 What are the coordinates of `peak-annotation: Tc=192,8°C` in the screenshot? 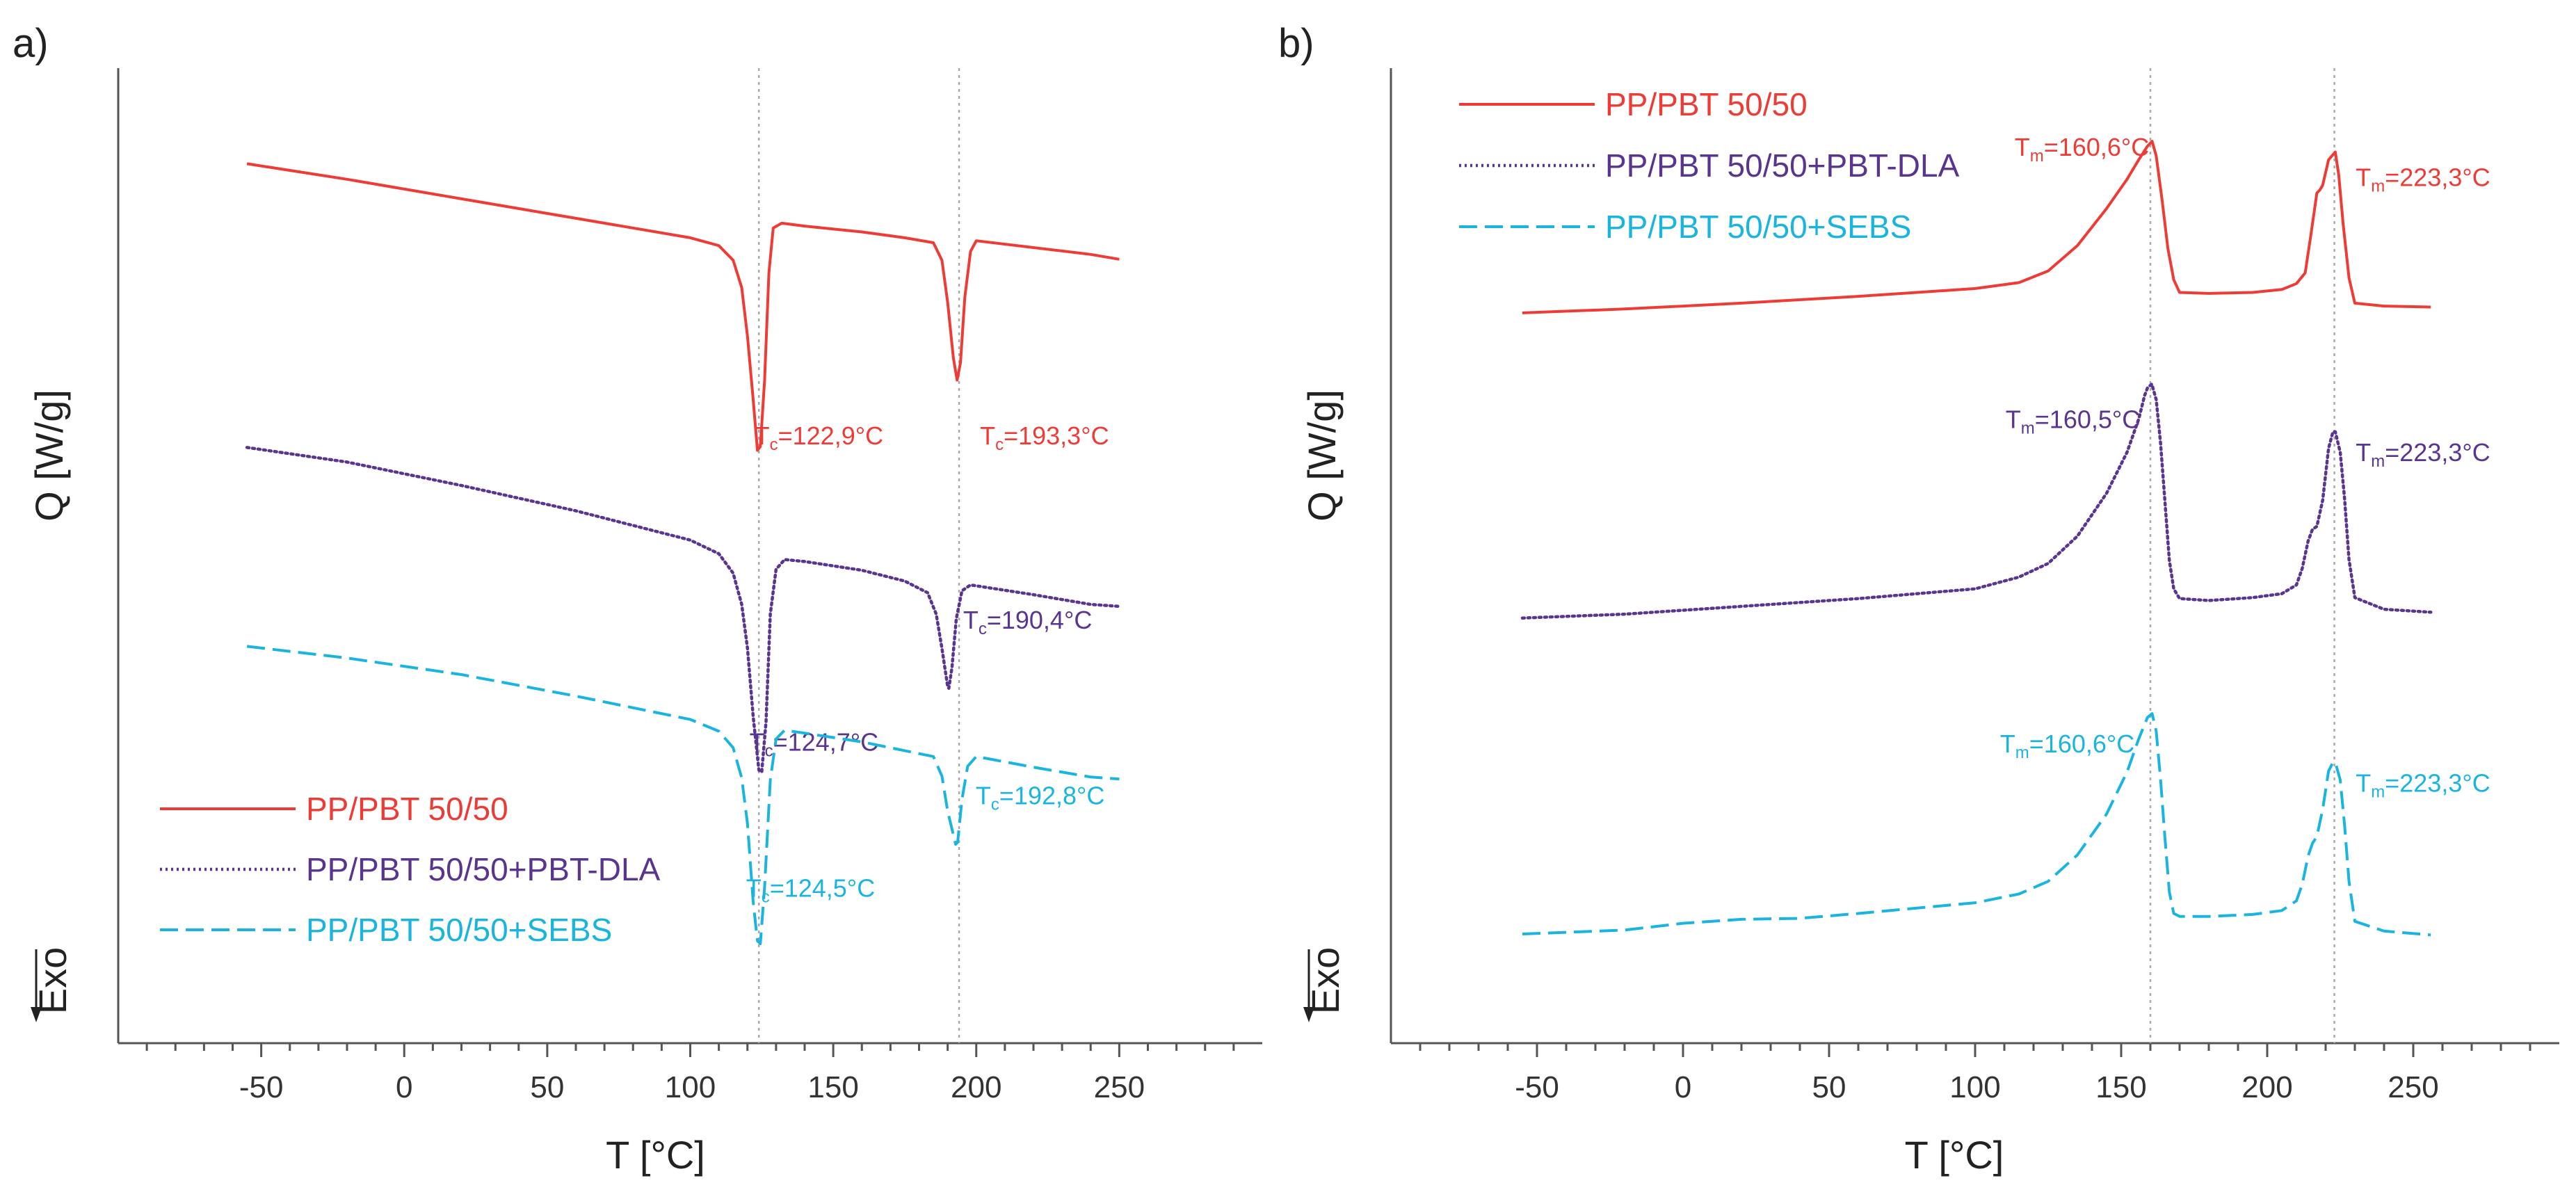 It's located at (1040, 798).